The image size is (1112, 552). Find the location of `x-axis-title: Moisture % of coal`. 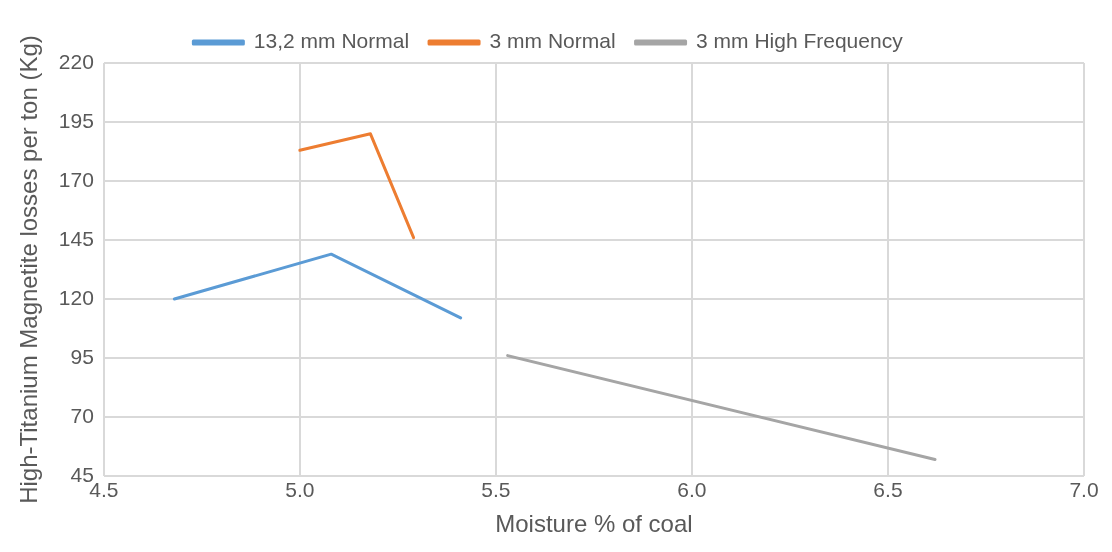

x-axis-title: Moisture % of coal is located at coordinates (594, 524).